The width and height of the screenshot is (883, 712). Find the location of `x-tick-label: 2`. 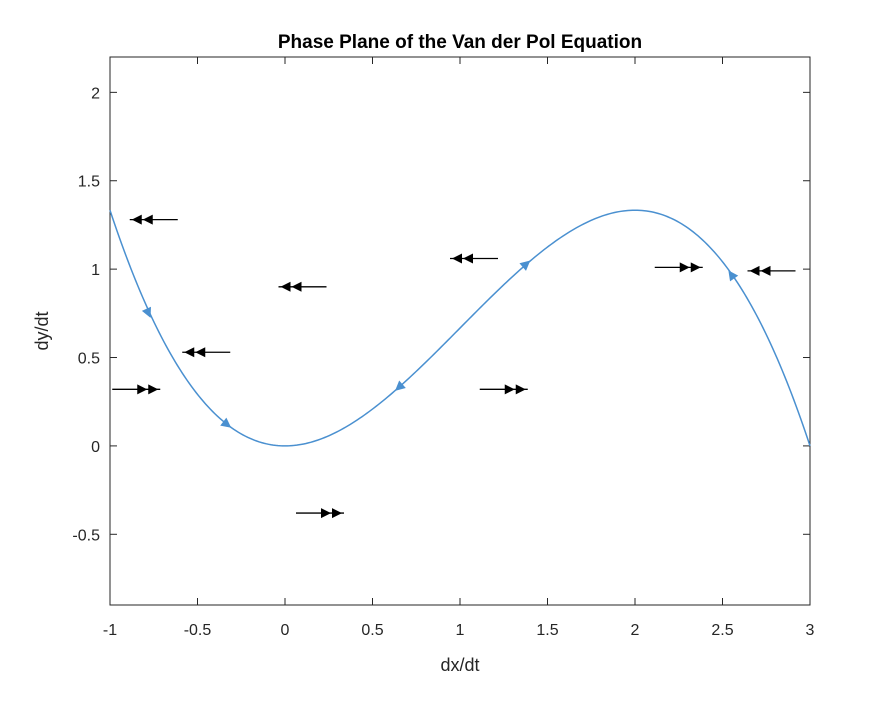

x-tick-label: 2 is located at coordinates (635, 630).